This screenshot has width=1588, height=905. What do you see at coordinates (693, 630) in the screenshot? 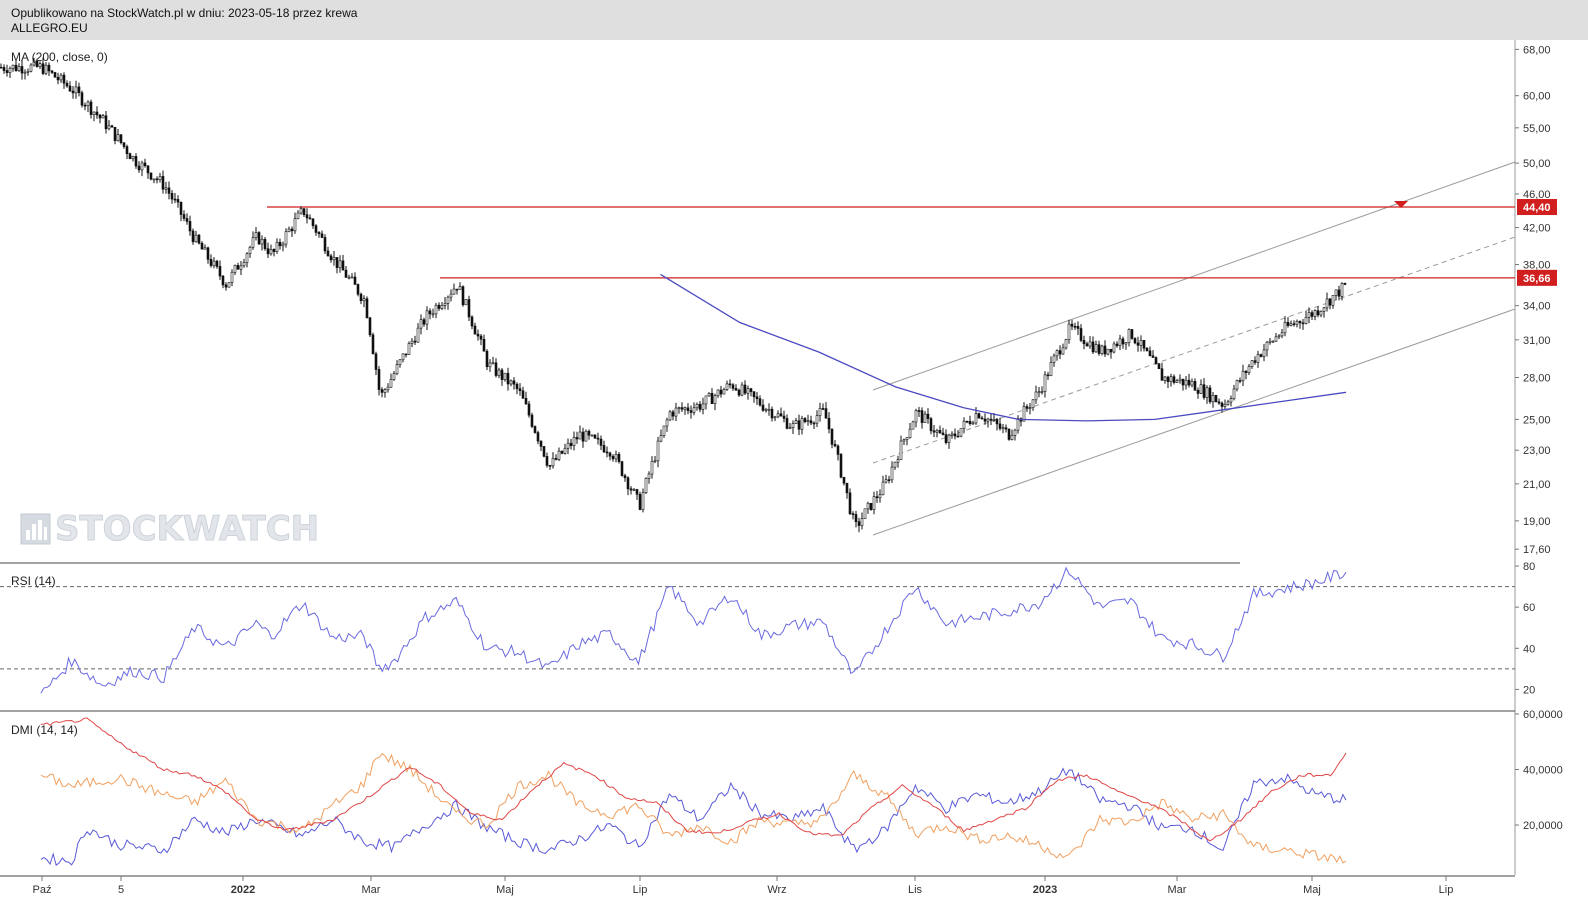
I see `rsi-line` at bounding box center [693, 630].